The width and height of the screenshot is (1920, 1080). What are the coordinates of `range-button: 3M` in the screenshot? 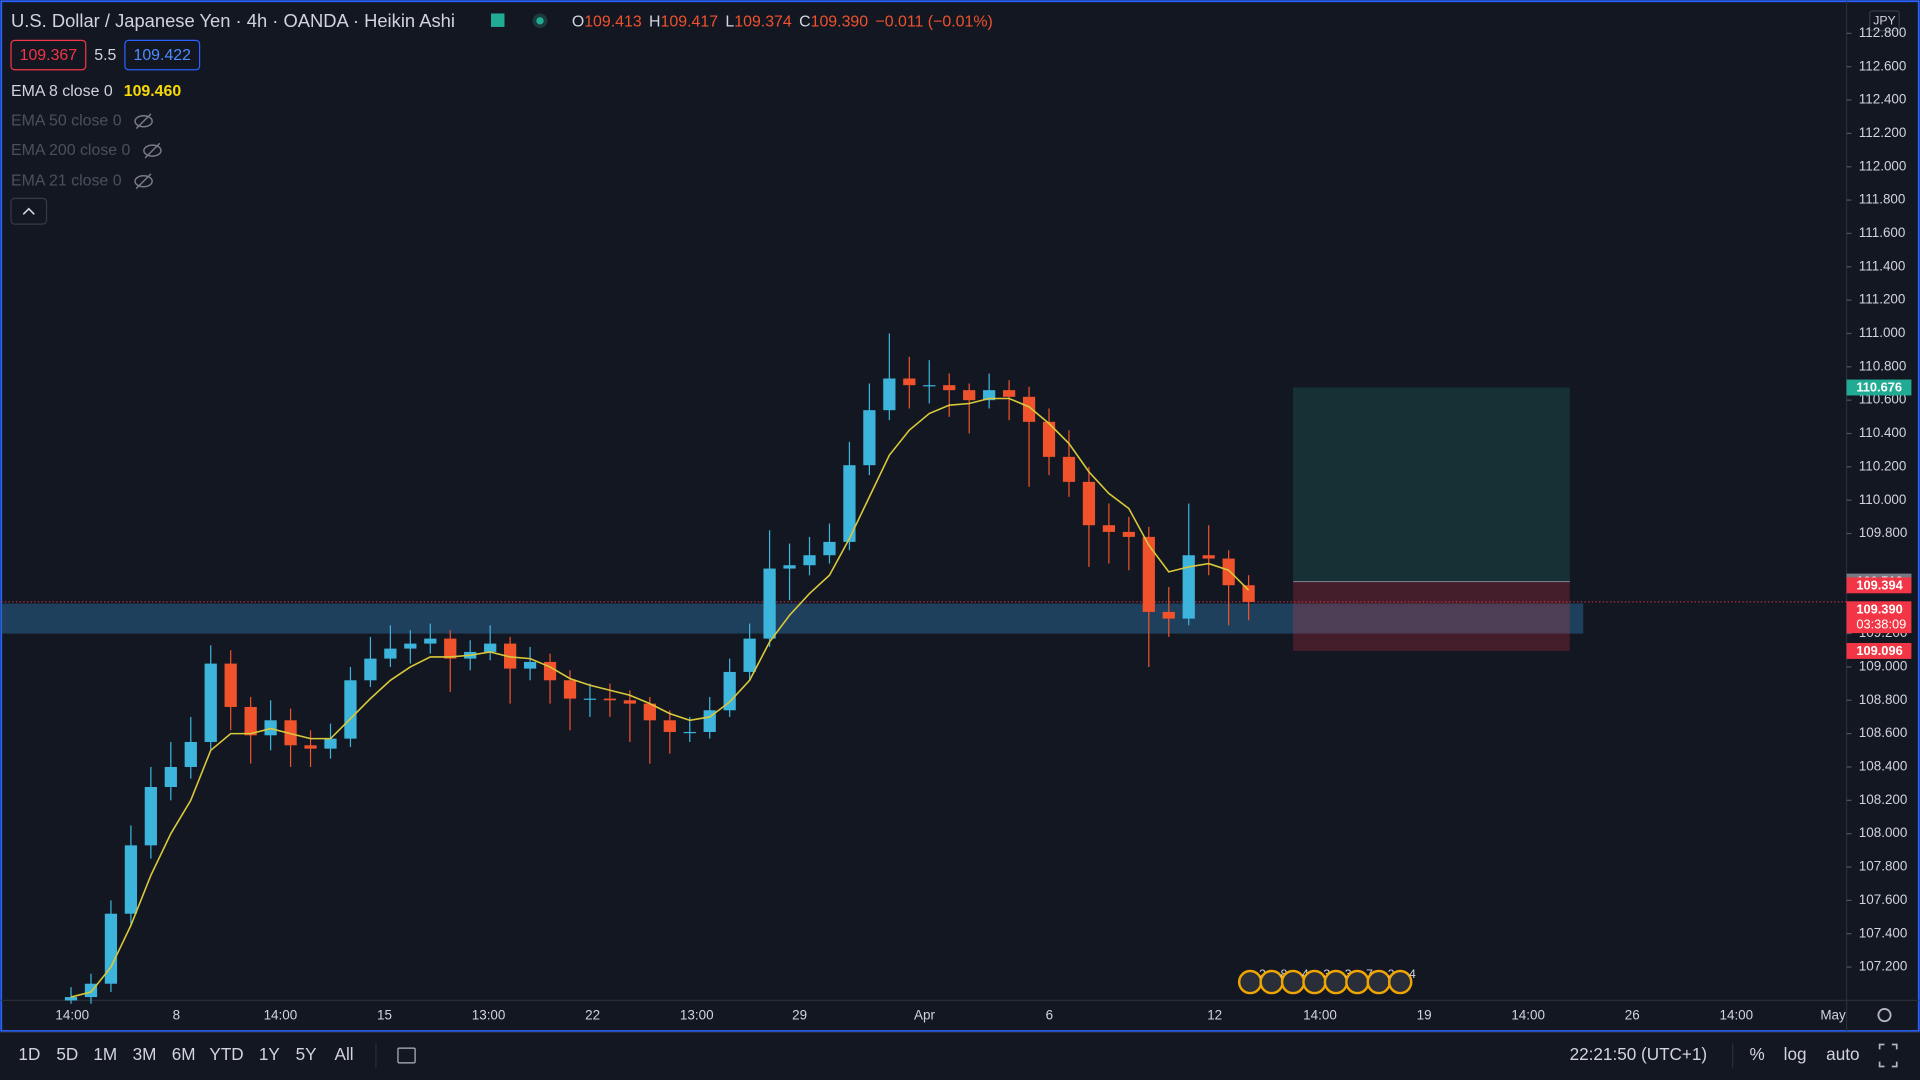 It's located at (145, 1054).